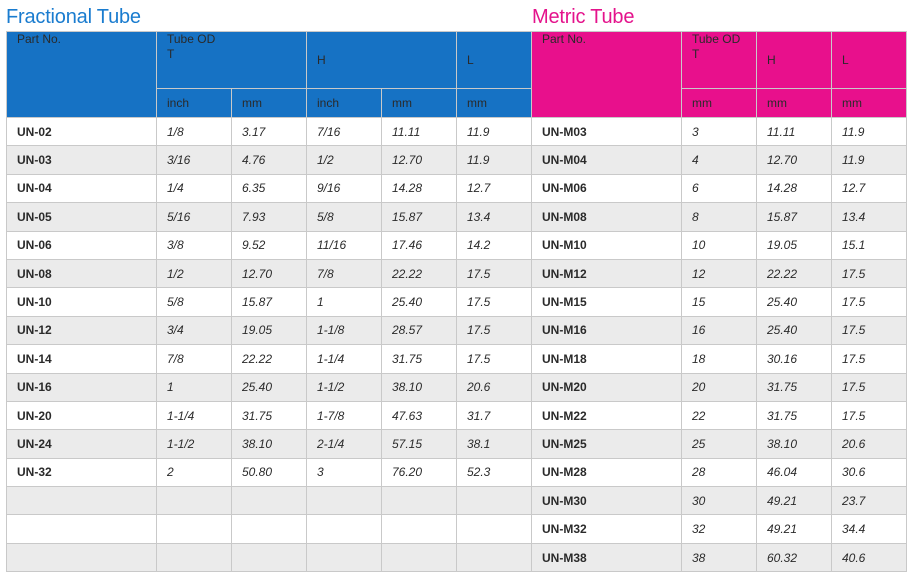 This screenshot has width=915, height=577. What do you see at coordinates (171, 54) in the screenshot?
I see `tube-od-symbol: T` at bounding box center [171, 54].